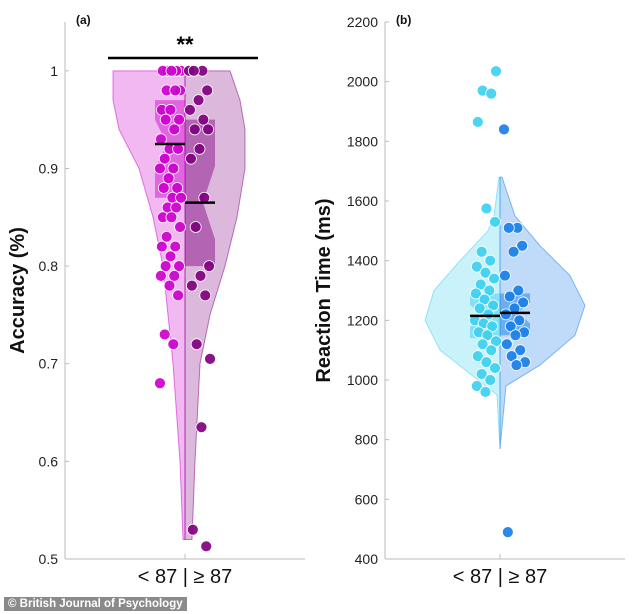 This screenshot has height=614, width=634. What do you see at coordinates (49, 266) in the screenshot?
I see `y-tick-label: 0.8` at bounding box center [49, 266].